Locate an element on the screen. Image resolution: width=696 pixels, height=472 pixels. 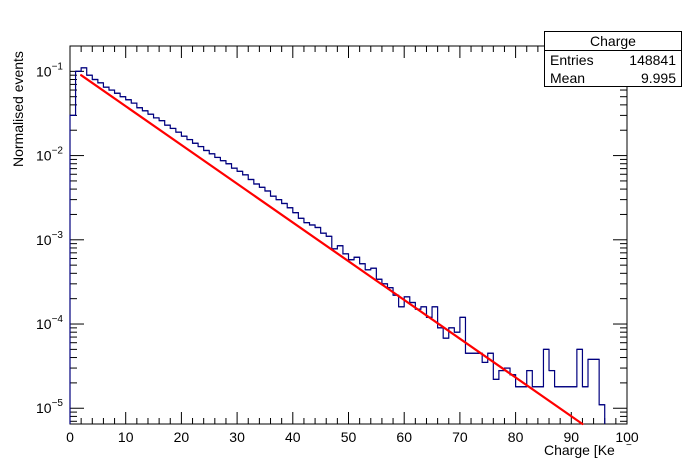
stats-row-entries: Entries 148841 is located at coordinates (613, 60).